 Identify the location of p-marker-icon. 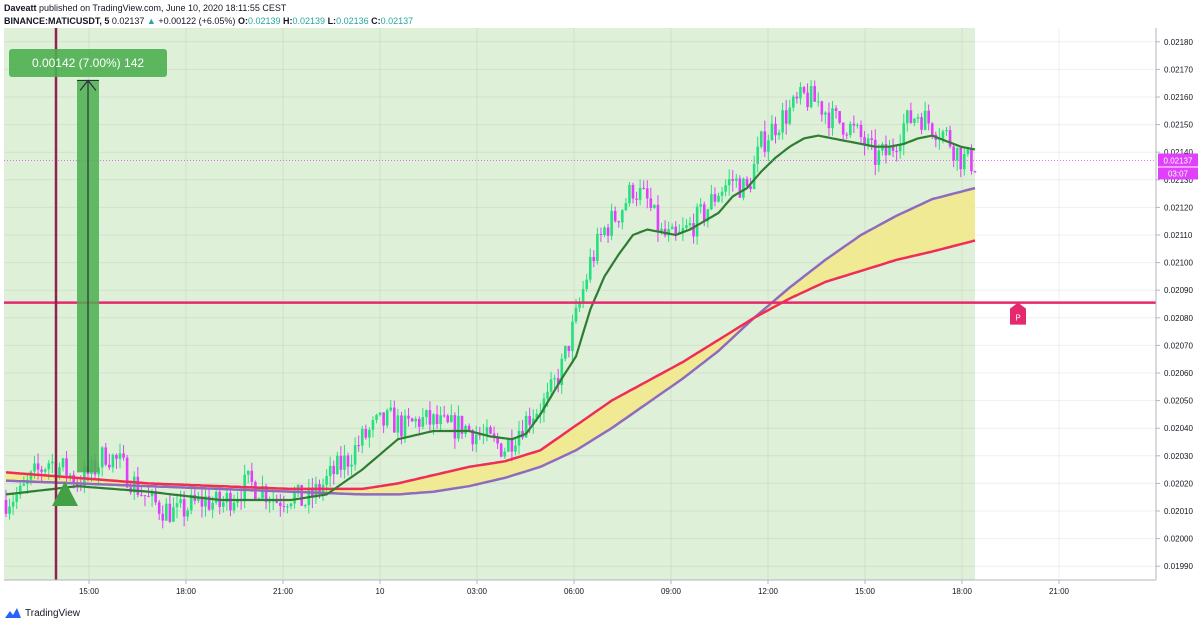
(1018, 313).